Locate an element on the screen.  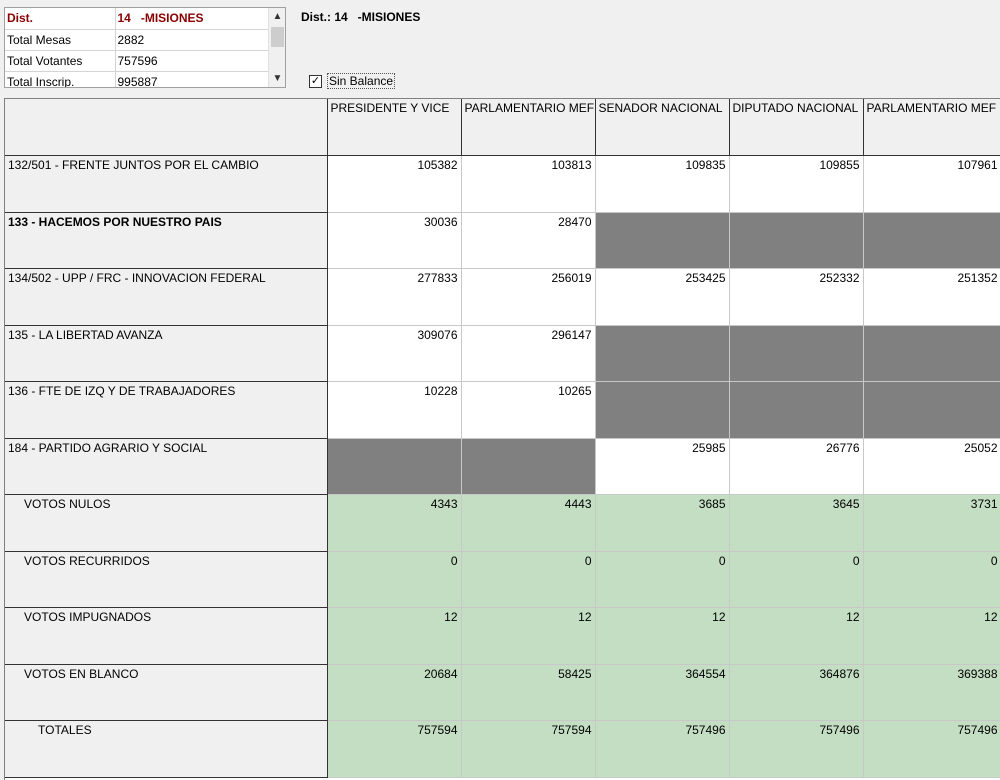
vote-cell: 10228 is located at coordinates (394, 410).